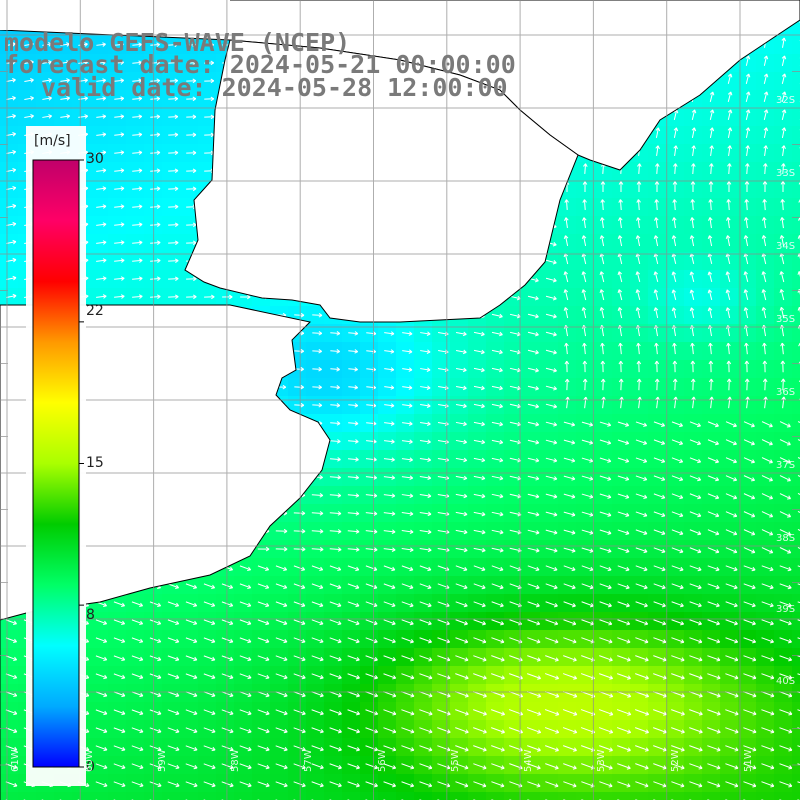 The width and height of the screenshot is (800, 800). What do you see at coordinates (786, 173) in the screenshot?
I see `lat-label: 33S` at bounding box center [786, 173].